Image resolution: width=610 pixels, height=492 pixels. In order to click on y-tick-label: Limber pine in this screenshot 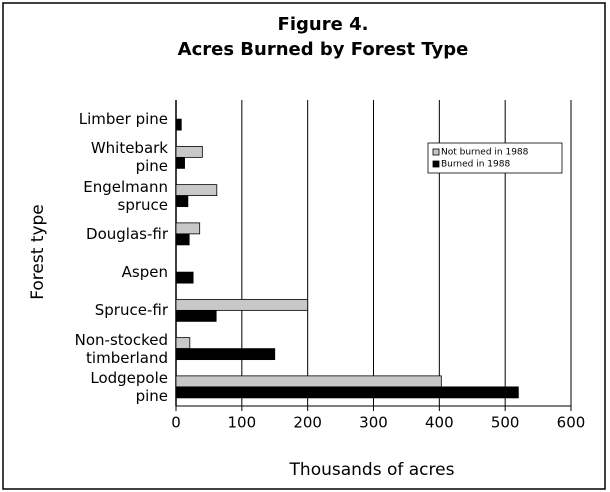, I will do `click(123, 119)`.